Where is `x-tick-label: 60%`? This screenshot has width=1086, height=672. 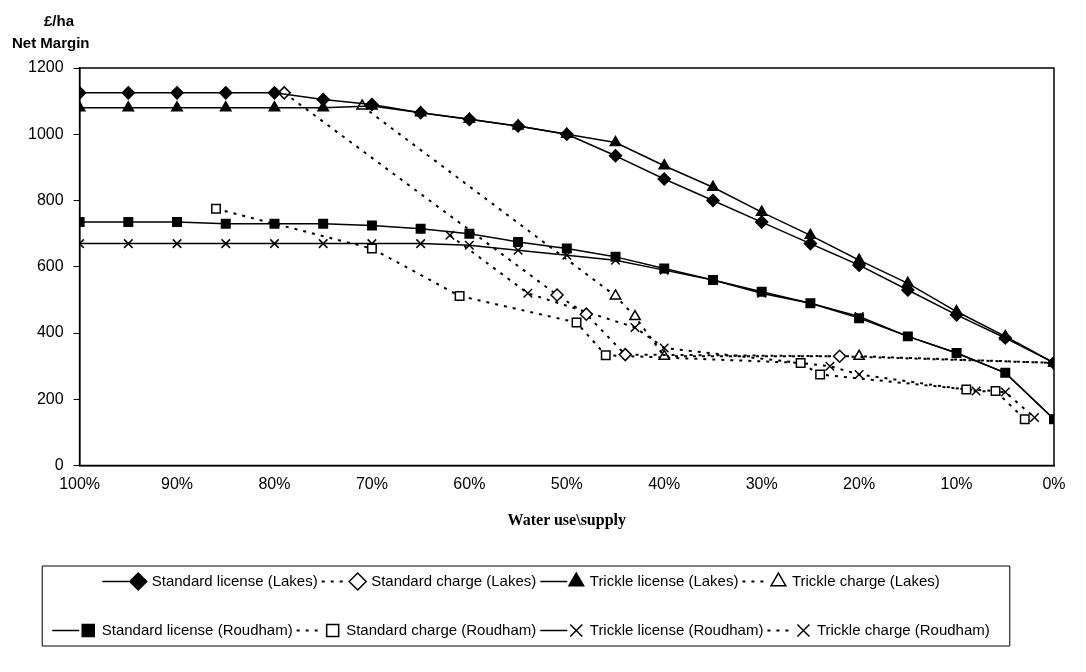
x-tick-label: 60% is located at coordinates (469, 483).